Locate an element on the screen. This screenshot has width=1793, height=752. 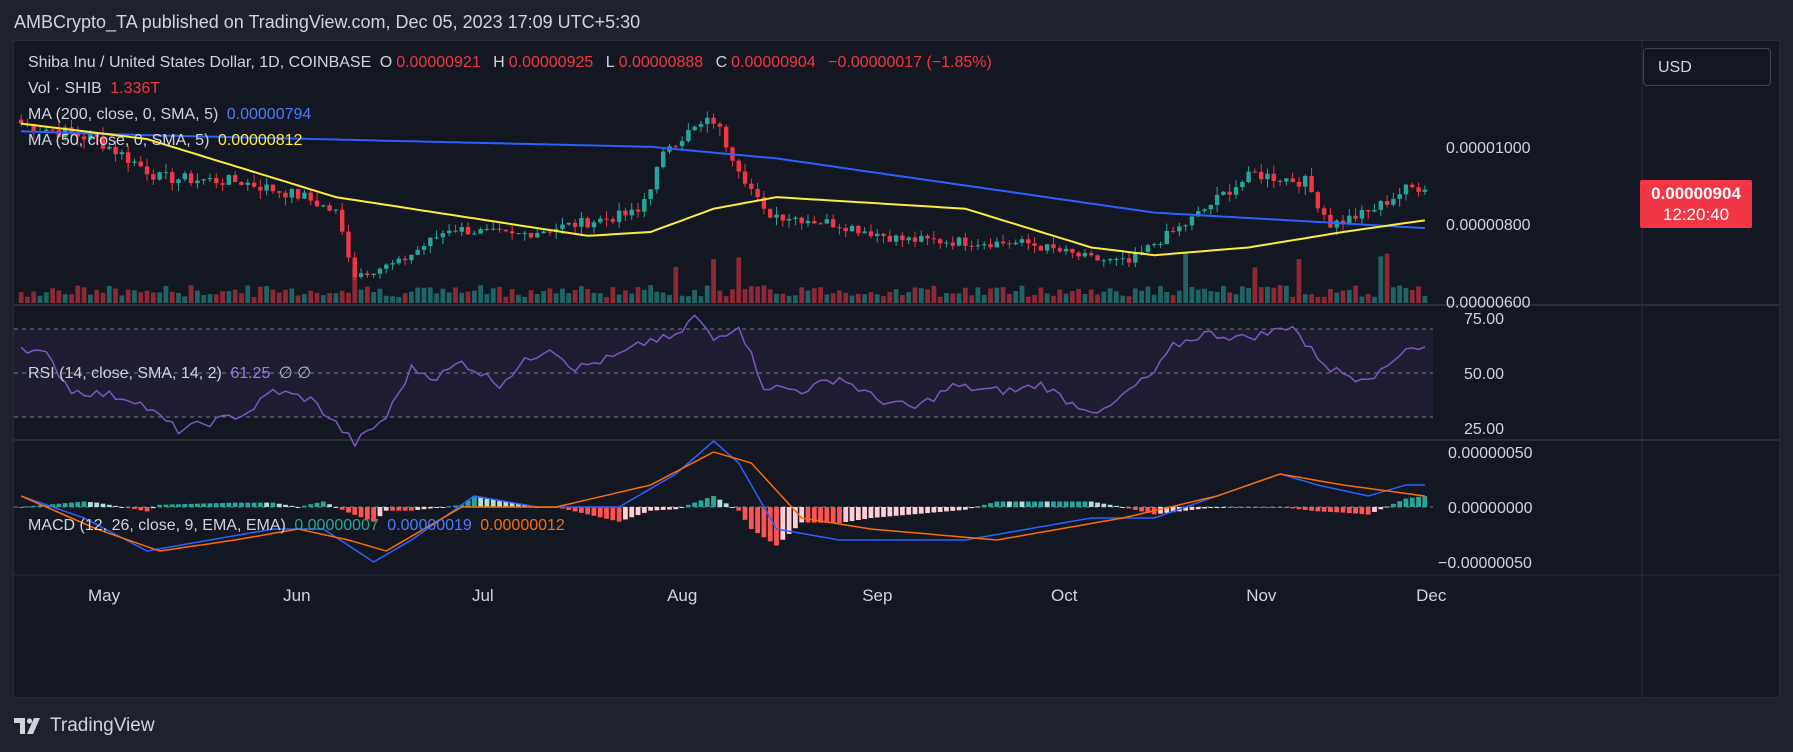
ma200-value: 0.00000794 is located at coordinates (269, 114).